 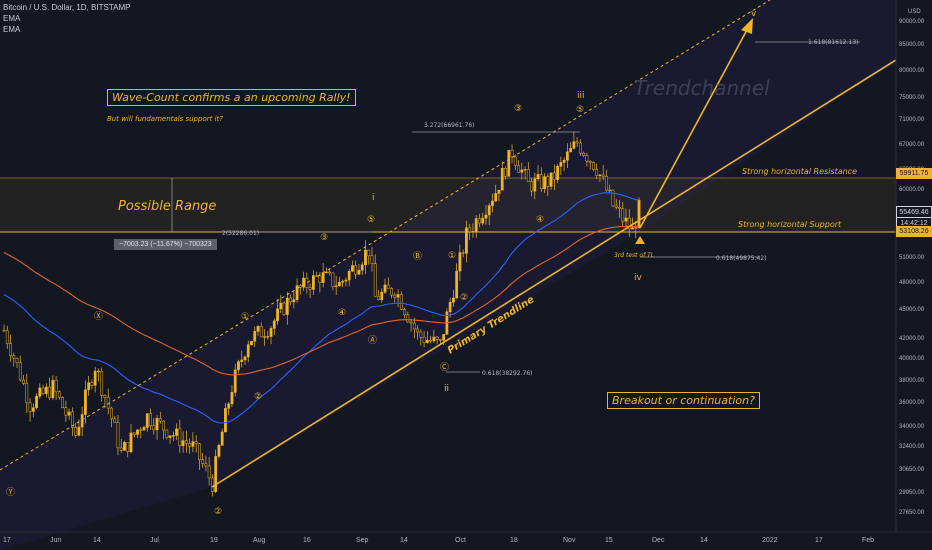 What do you see at coordinates (67, 7) in the screenshot?
I see `symbol-title: Bitcoin / U.S. Dollar, 1D, BITSTAMP` at bounding box center [67, 7].